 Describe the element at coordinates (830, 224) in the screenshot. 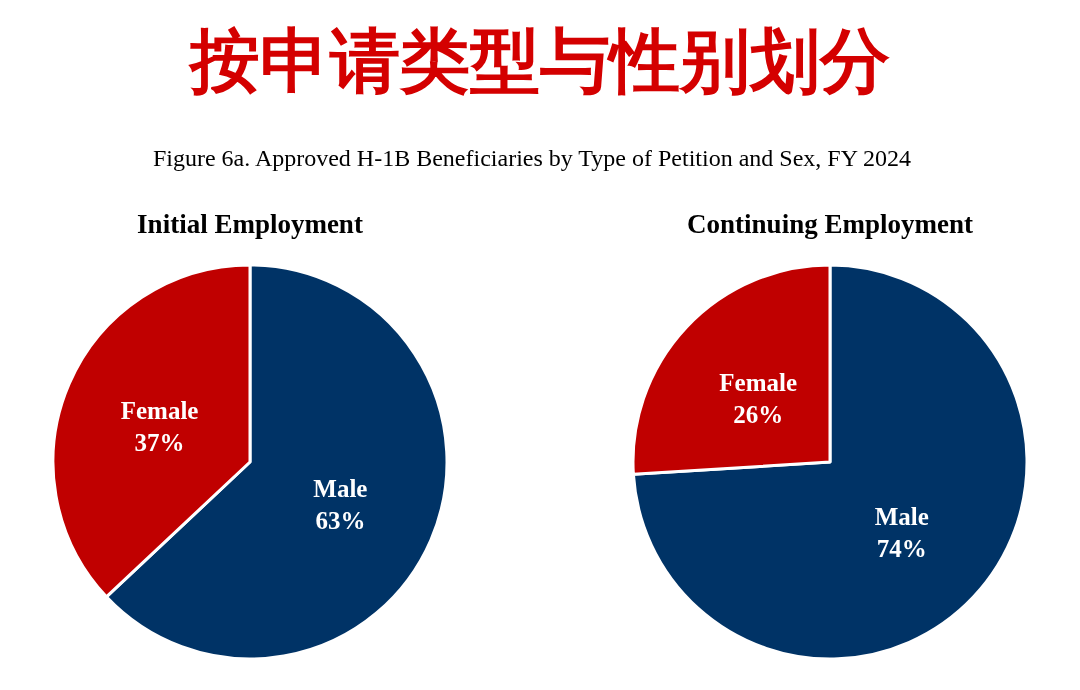

I see `chart-title: Continuing Employment` at that location.